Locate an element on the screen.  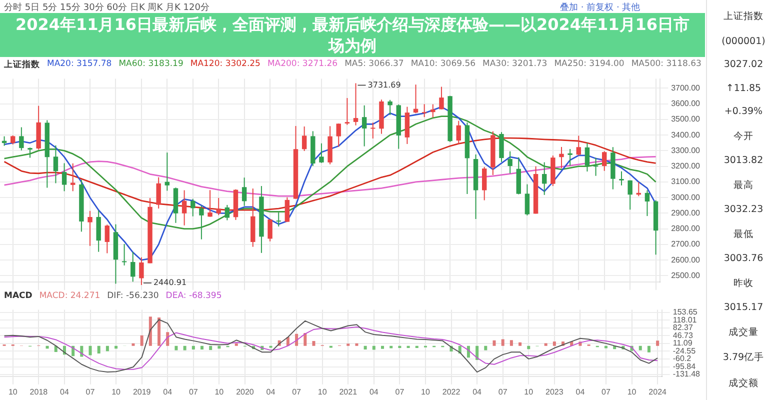
y-tick-label: -95.84 is located at coordinates (684, 366).